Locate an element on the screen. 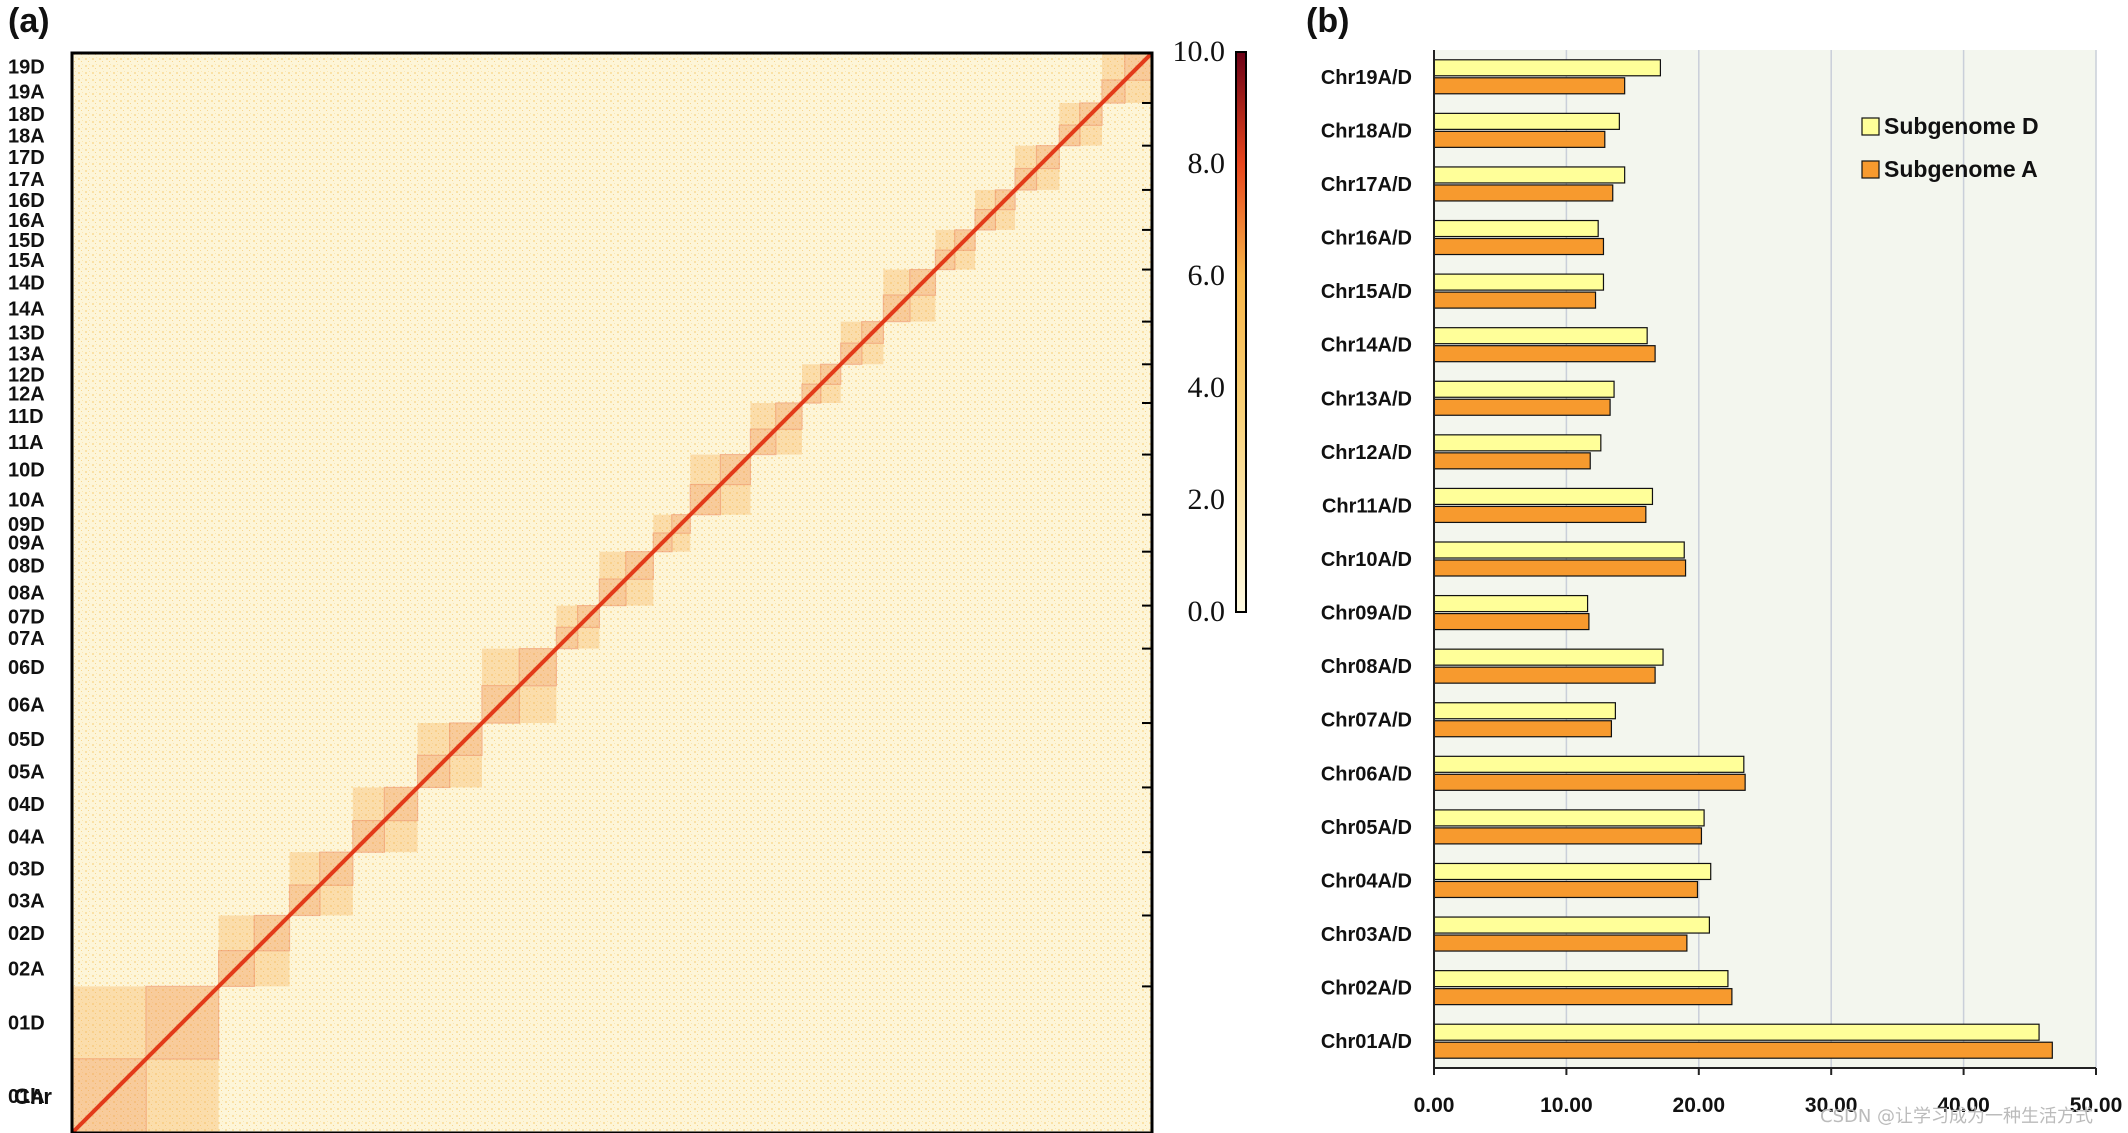  y-axis-label: 14A is located at coordinates (26, 309).